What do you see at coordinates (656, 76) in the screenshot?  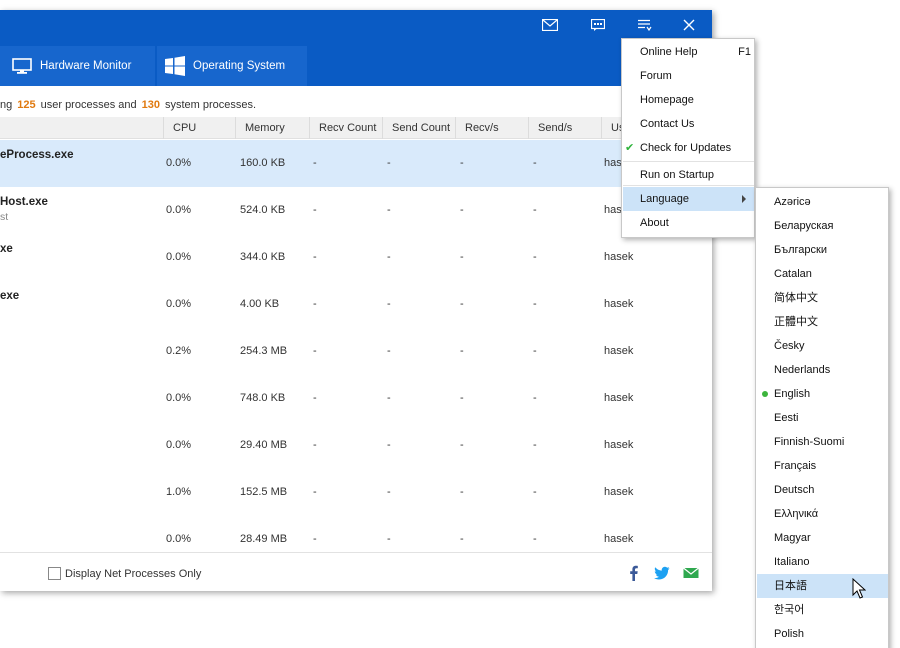 I see `menu-item-label: Forum` at bounding box center [656, 76].